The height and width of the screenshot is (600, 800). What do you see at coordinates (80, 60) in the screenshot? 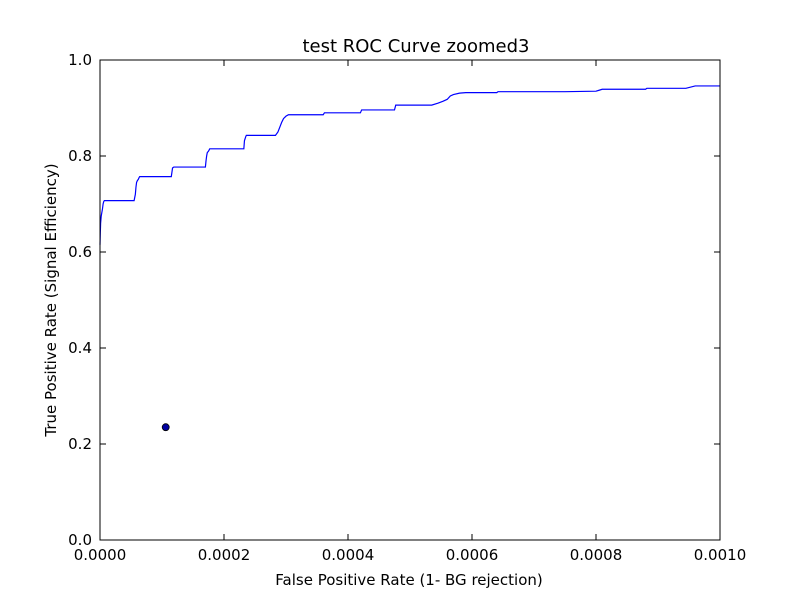
I see `y-tick-label: 1.0` at bounding box center [80, 60].